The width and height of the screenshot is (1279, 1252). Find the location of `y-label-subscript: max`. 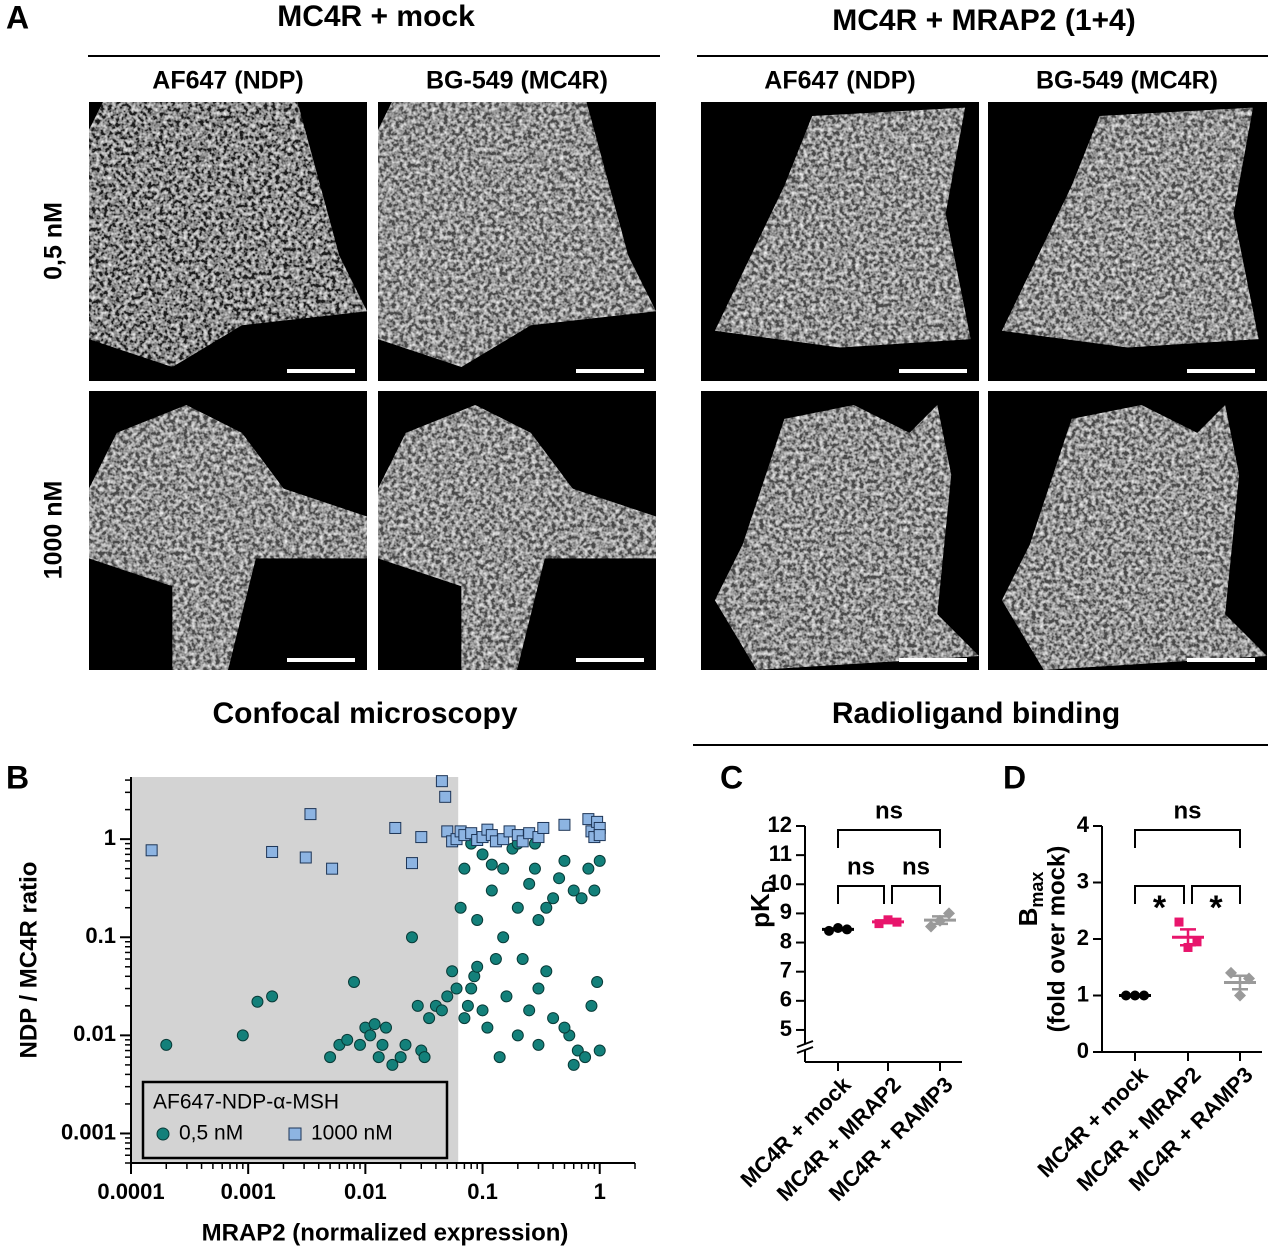

y-label-subscript: max is located at coordinates (1037, 890).